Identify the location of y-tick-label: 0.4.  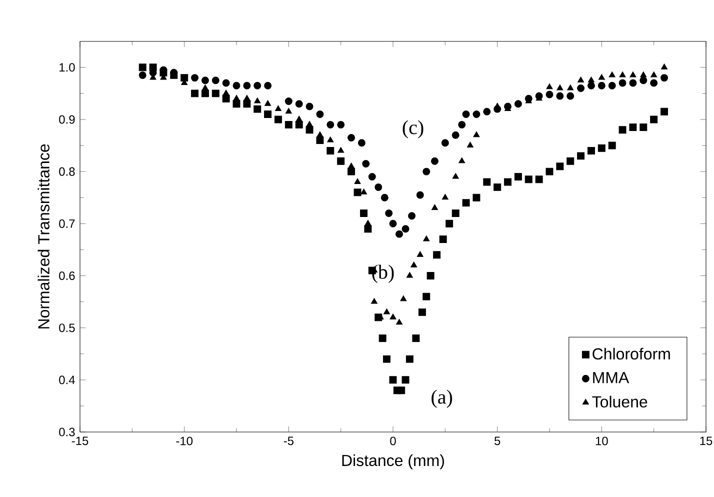
(67, 380).